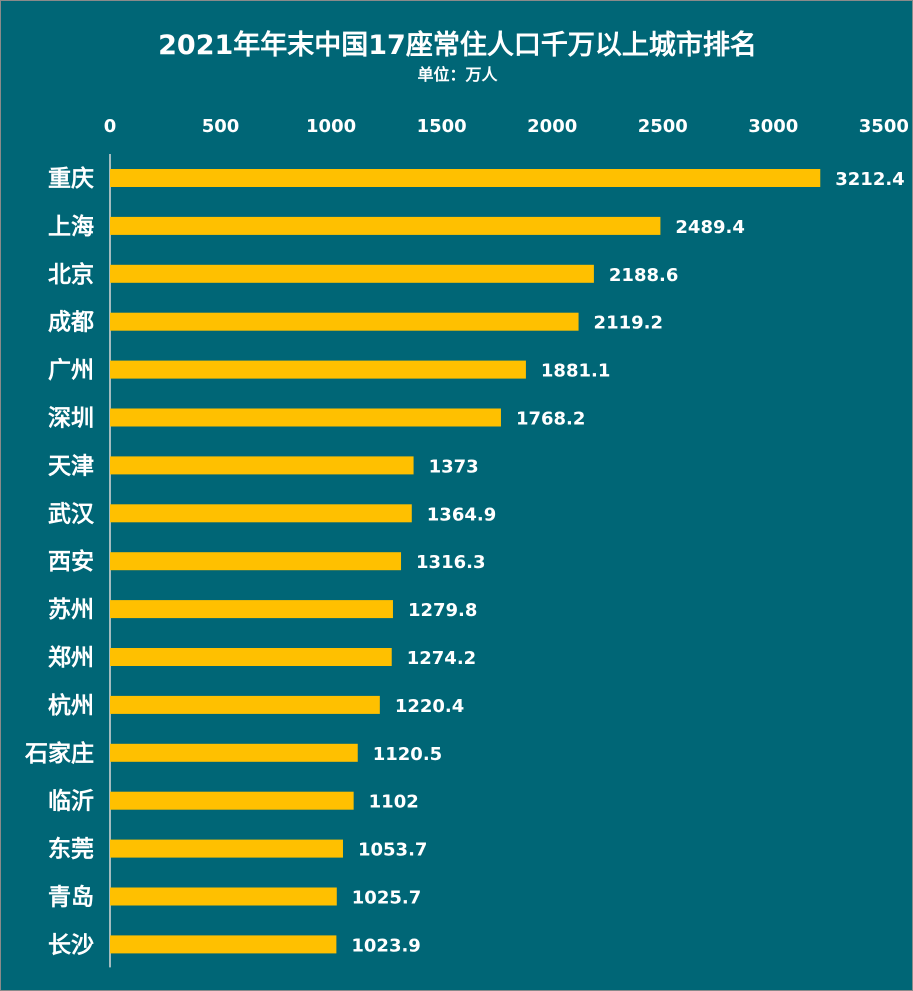 The width and height of the screenshot is (913, 991). What do you see at coordinates (110, 126) in the screenshot?
I see `x-tick-label: 0` at bounding box center [110, 126].